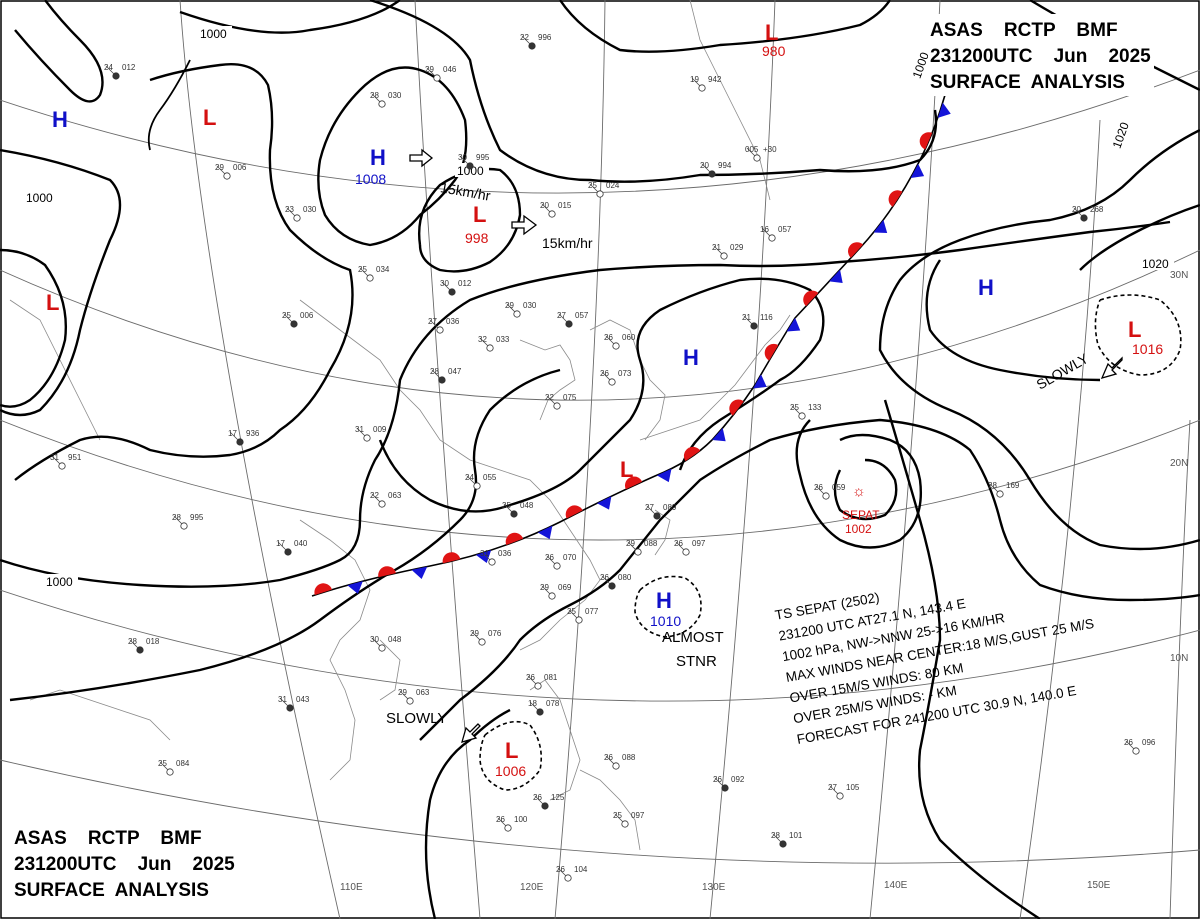 This screenshot has height=919, width=1200. What do you see at coordinates (386, 499) in the screenshot?
I see `station-plot: 22 063` at bounding box center [386, 499].